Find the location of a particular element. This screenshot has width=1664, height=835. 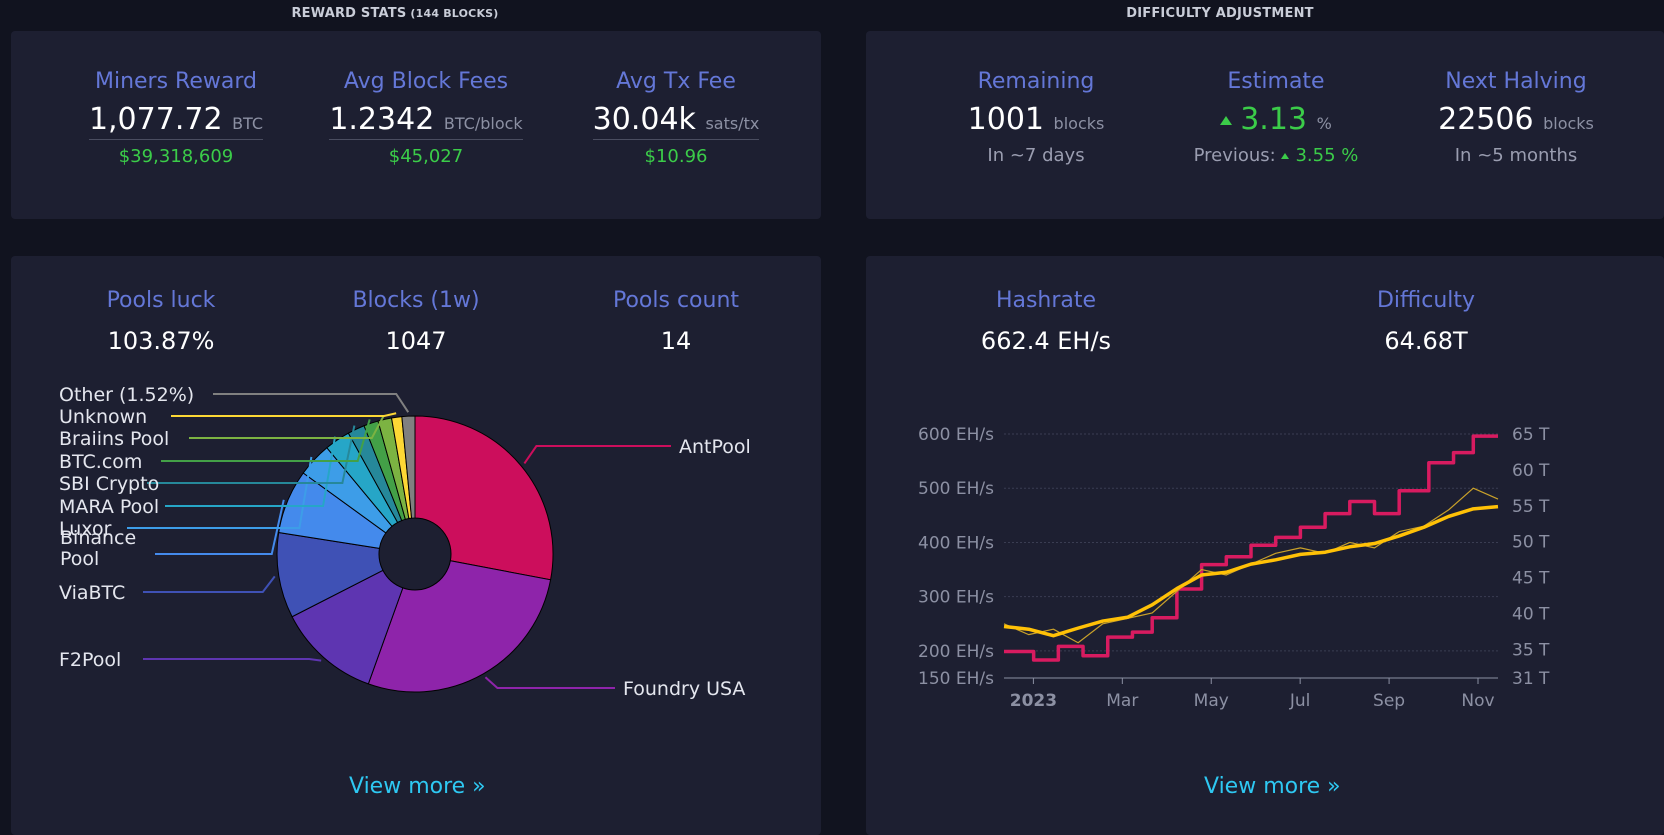

pie-label-binance-pool: Binance is located at coordinates (98, 538).